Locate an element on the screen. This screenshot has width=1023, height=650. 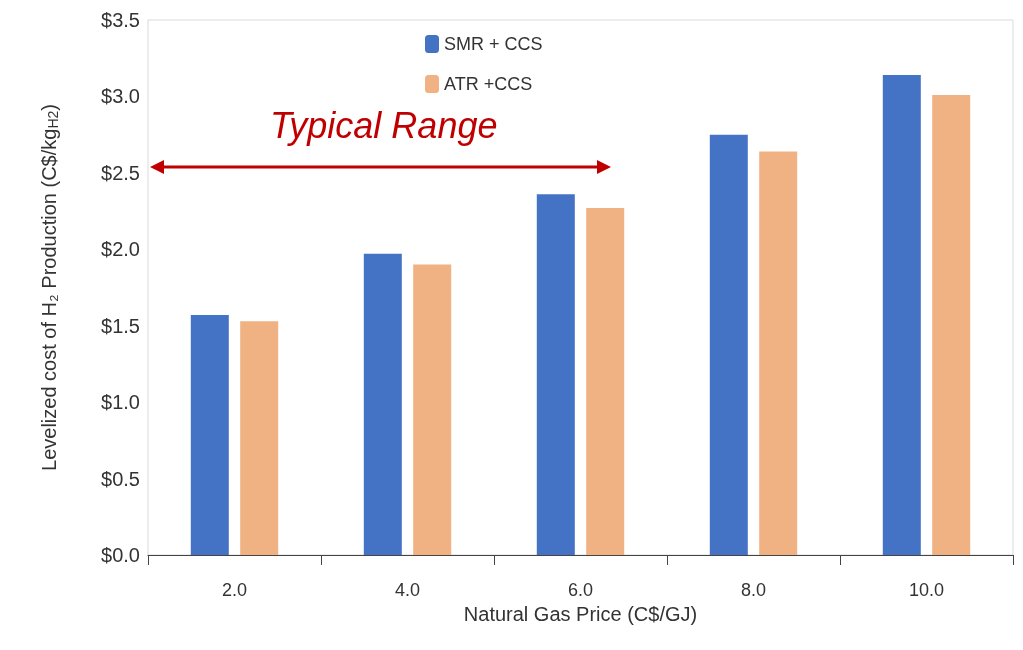
y-axis-title: Levelized cost of H₂ Production (C$/kgH2) is located at coordinates (49, 287).